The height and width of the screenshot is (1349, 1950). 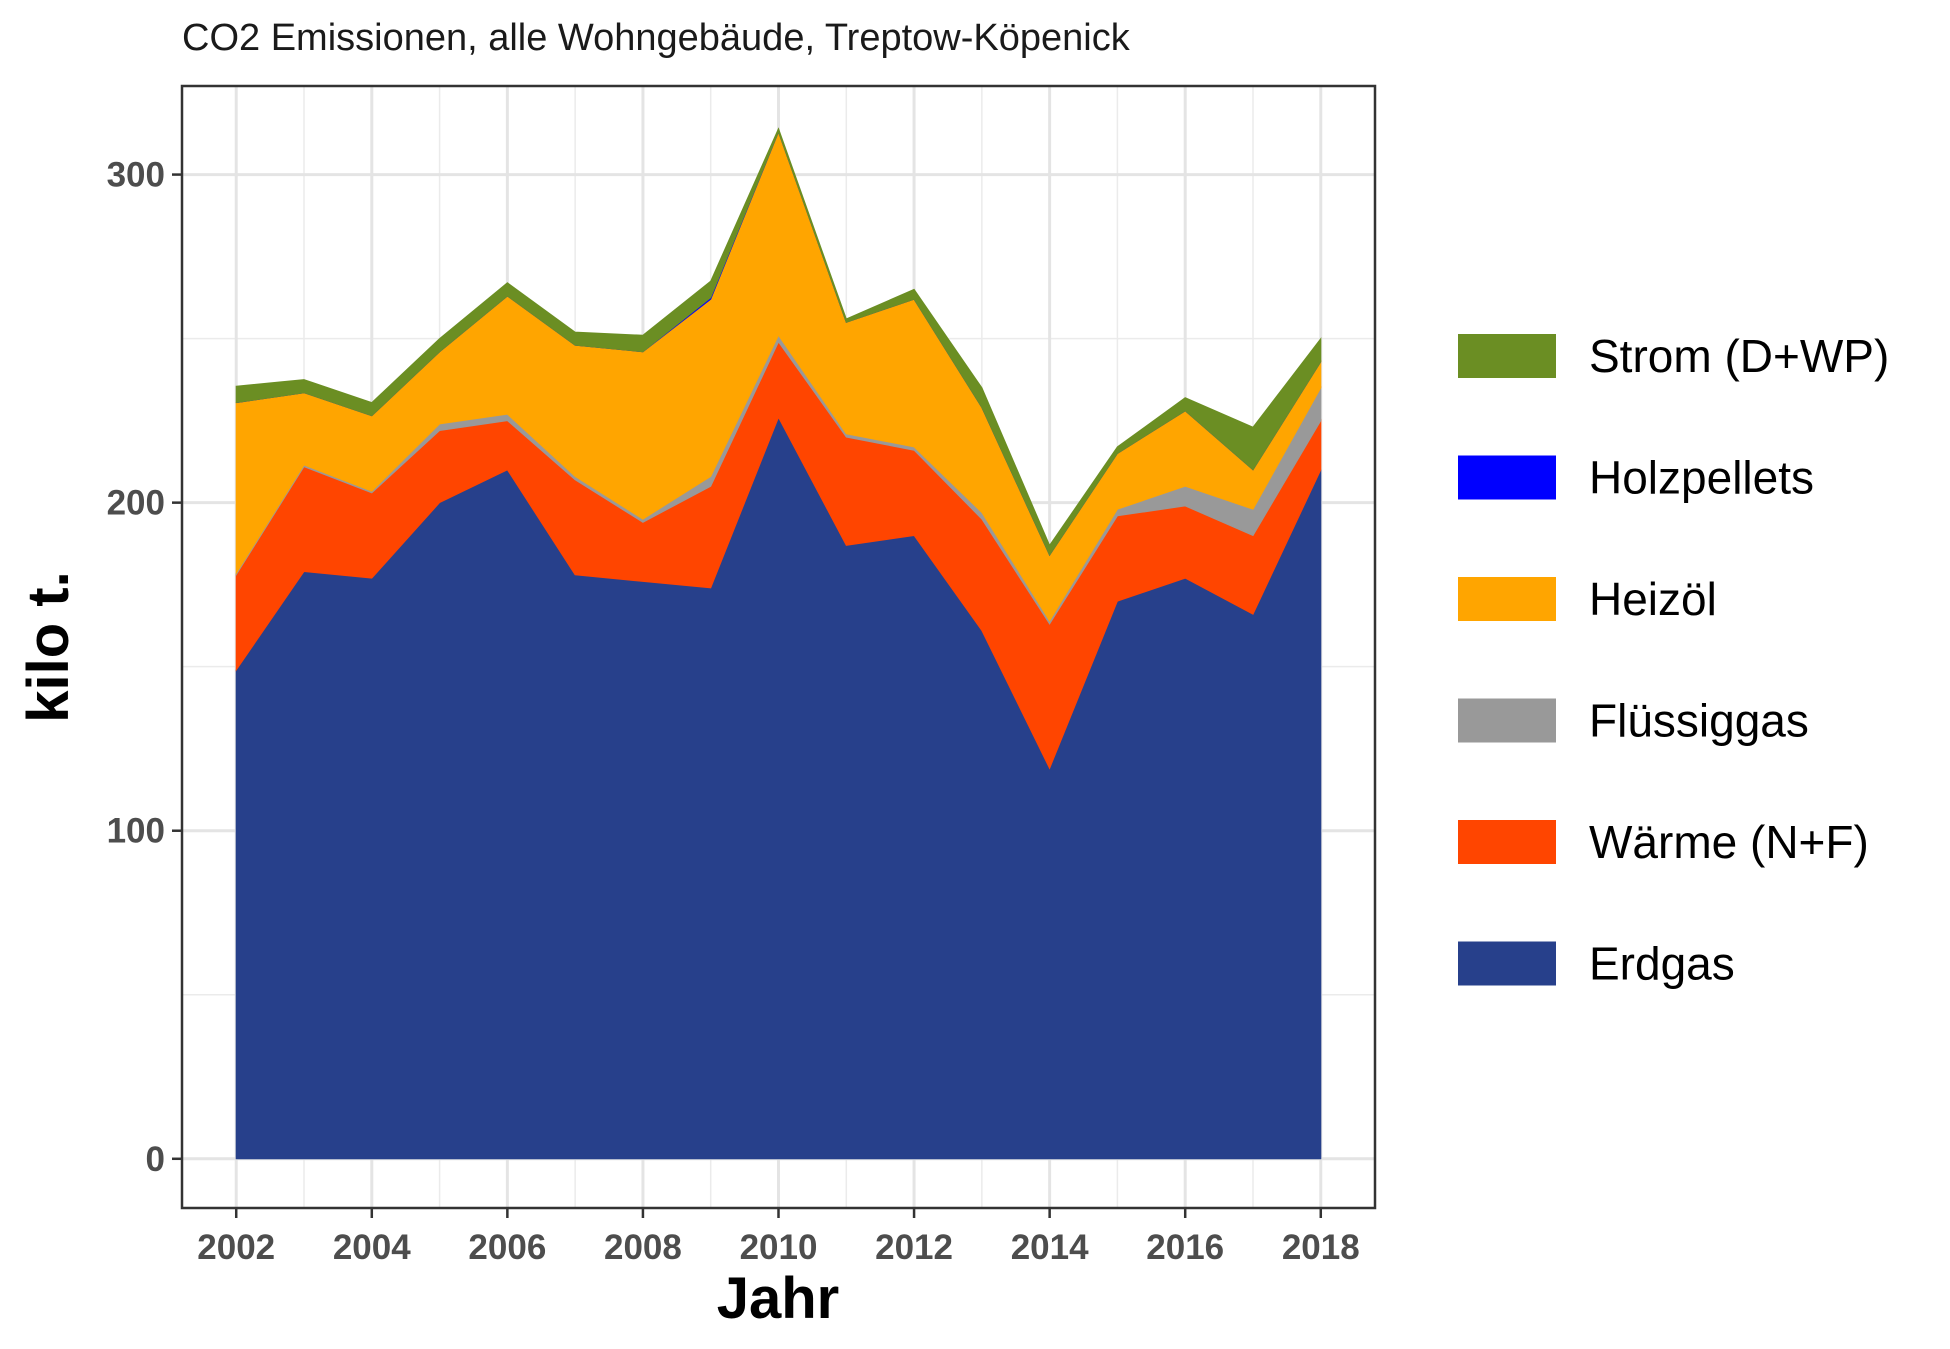 I want to click on x-tick-label: 2016, so click(x=1185, y=1247).